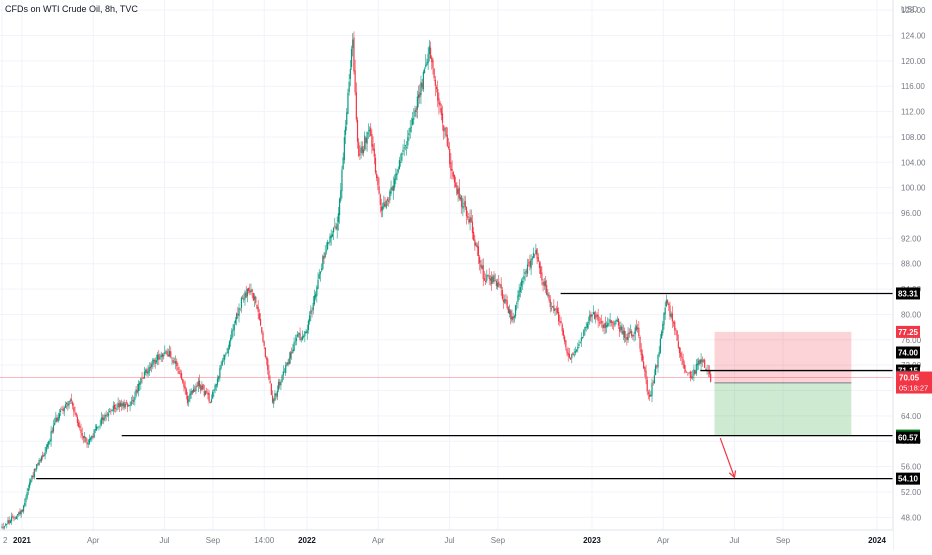 The width and height of the screenshot is (932, 555). I want to click on y-tick-label: 56.00, so click(911, 467).